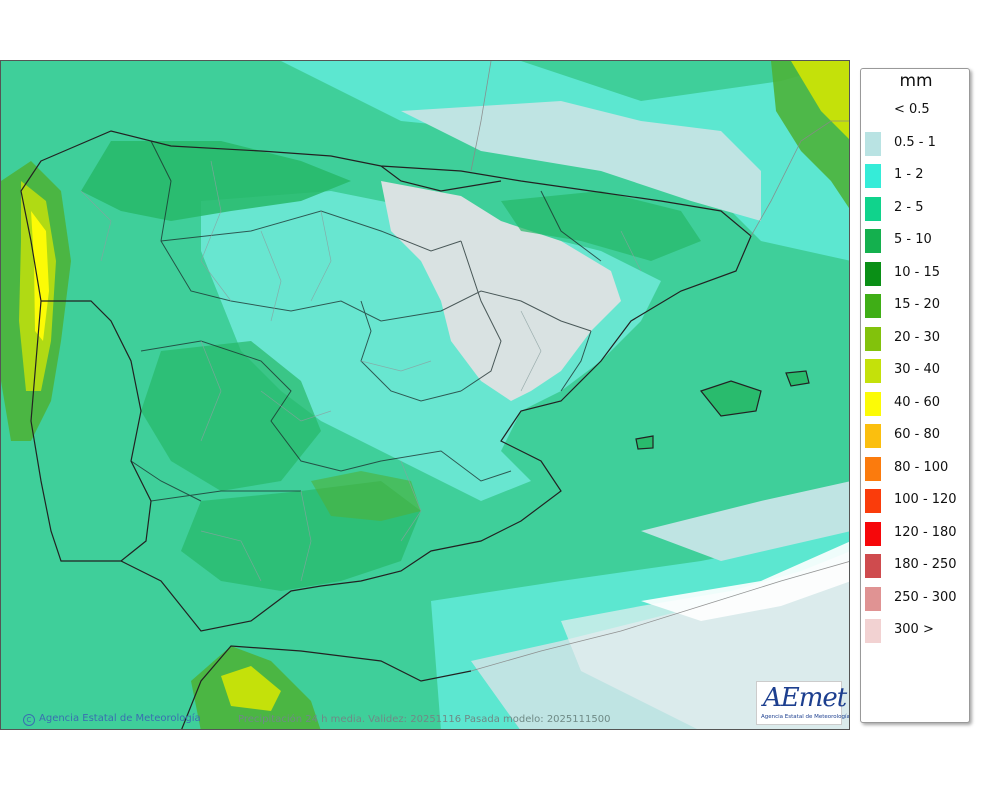 Image resolution: width=1000 pixels, height=790 pixels. I want to click on legend-label: 120 - 180, so click(925, 532).